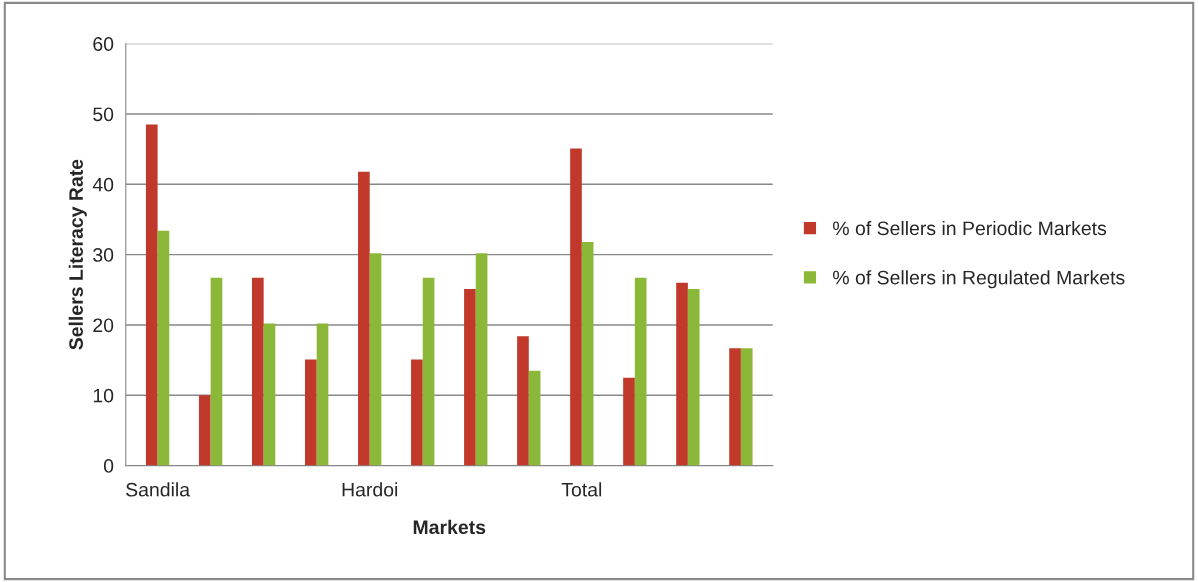 The width and height of the screenshot is (1198, 582). What do you see at coordinates (103, 44) in the screenshot?
I see `y-tick-label: 60` at bounding box center [103, 44].